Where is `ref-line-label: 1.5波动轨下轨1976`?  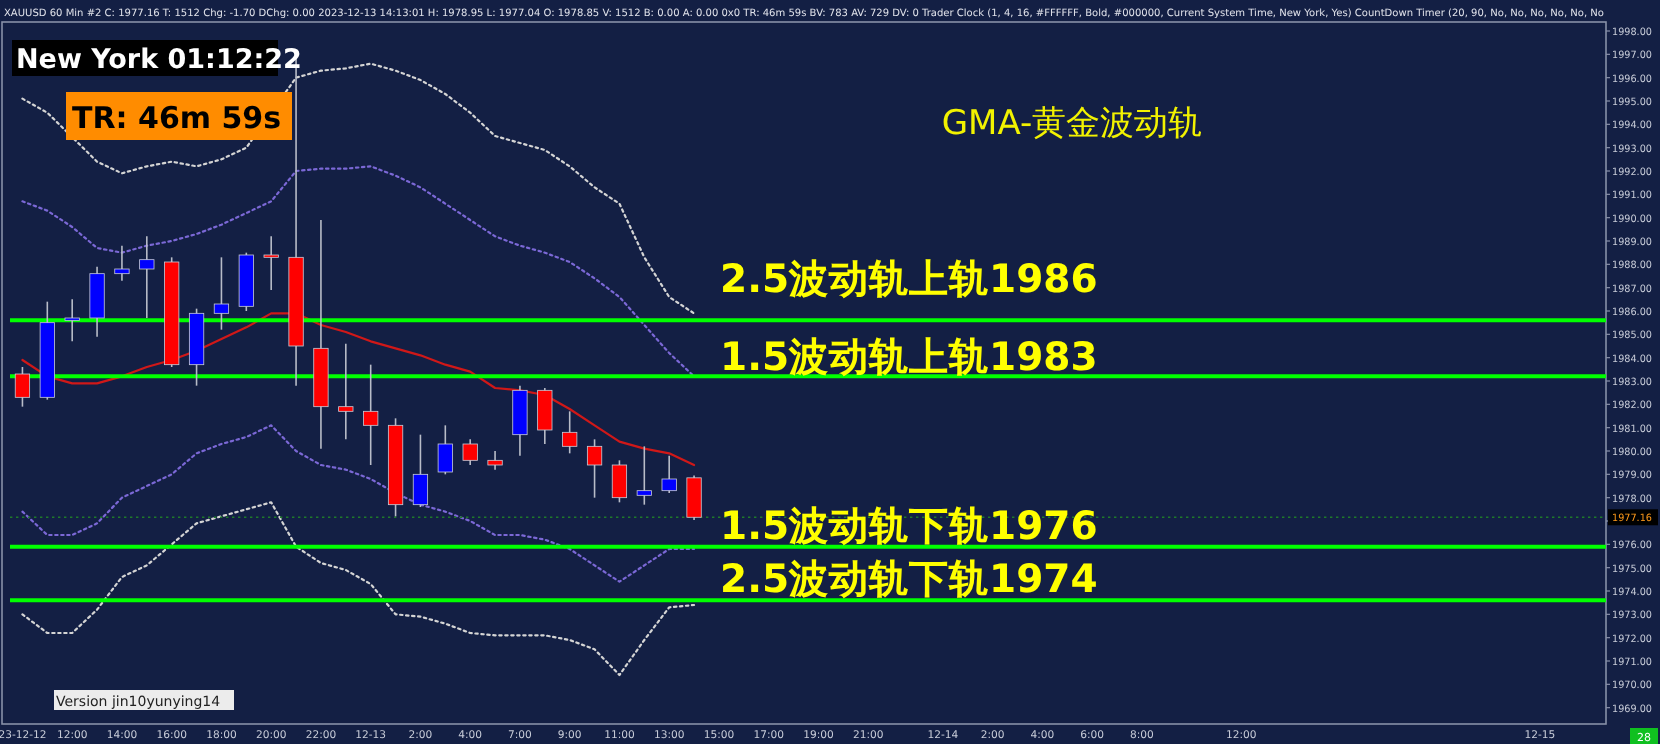
ref-line-label: 1.5波动轨下轨1976 is located at coordinates (909, 525).